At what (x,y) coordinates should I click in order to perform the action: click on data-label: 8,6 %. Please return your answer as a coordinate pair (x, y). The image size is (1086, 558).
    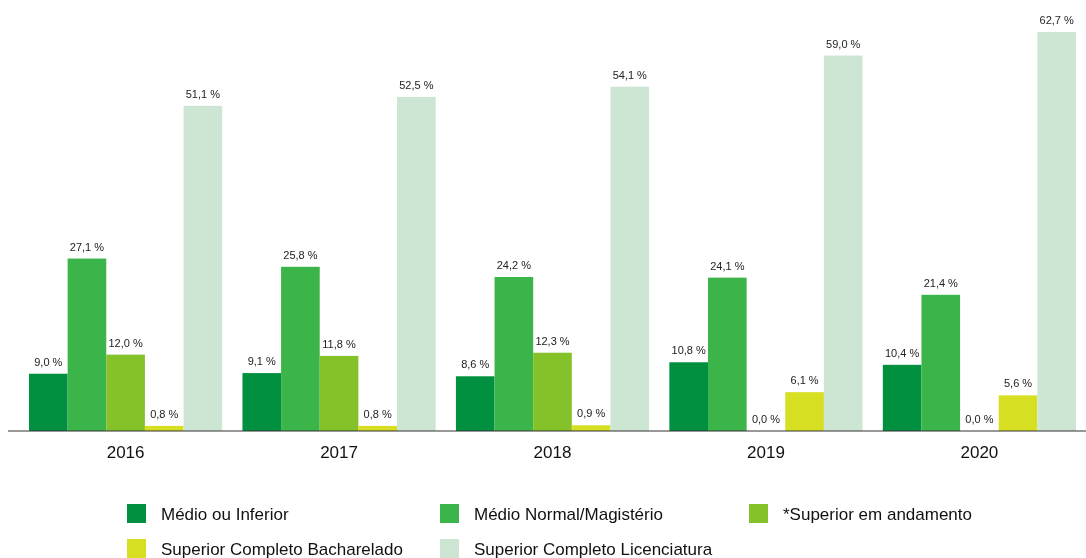
    Looking at the image, I should click on (475, 364).